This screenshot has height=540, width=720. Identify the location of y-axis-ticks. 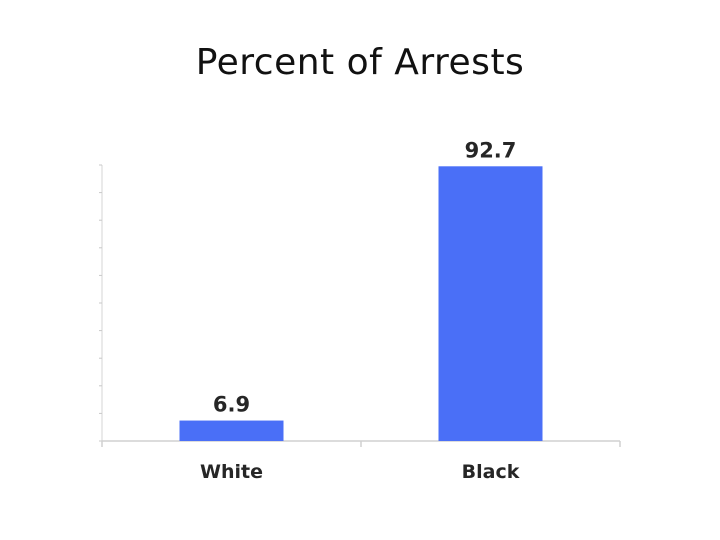
(100, 303).